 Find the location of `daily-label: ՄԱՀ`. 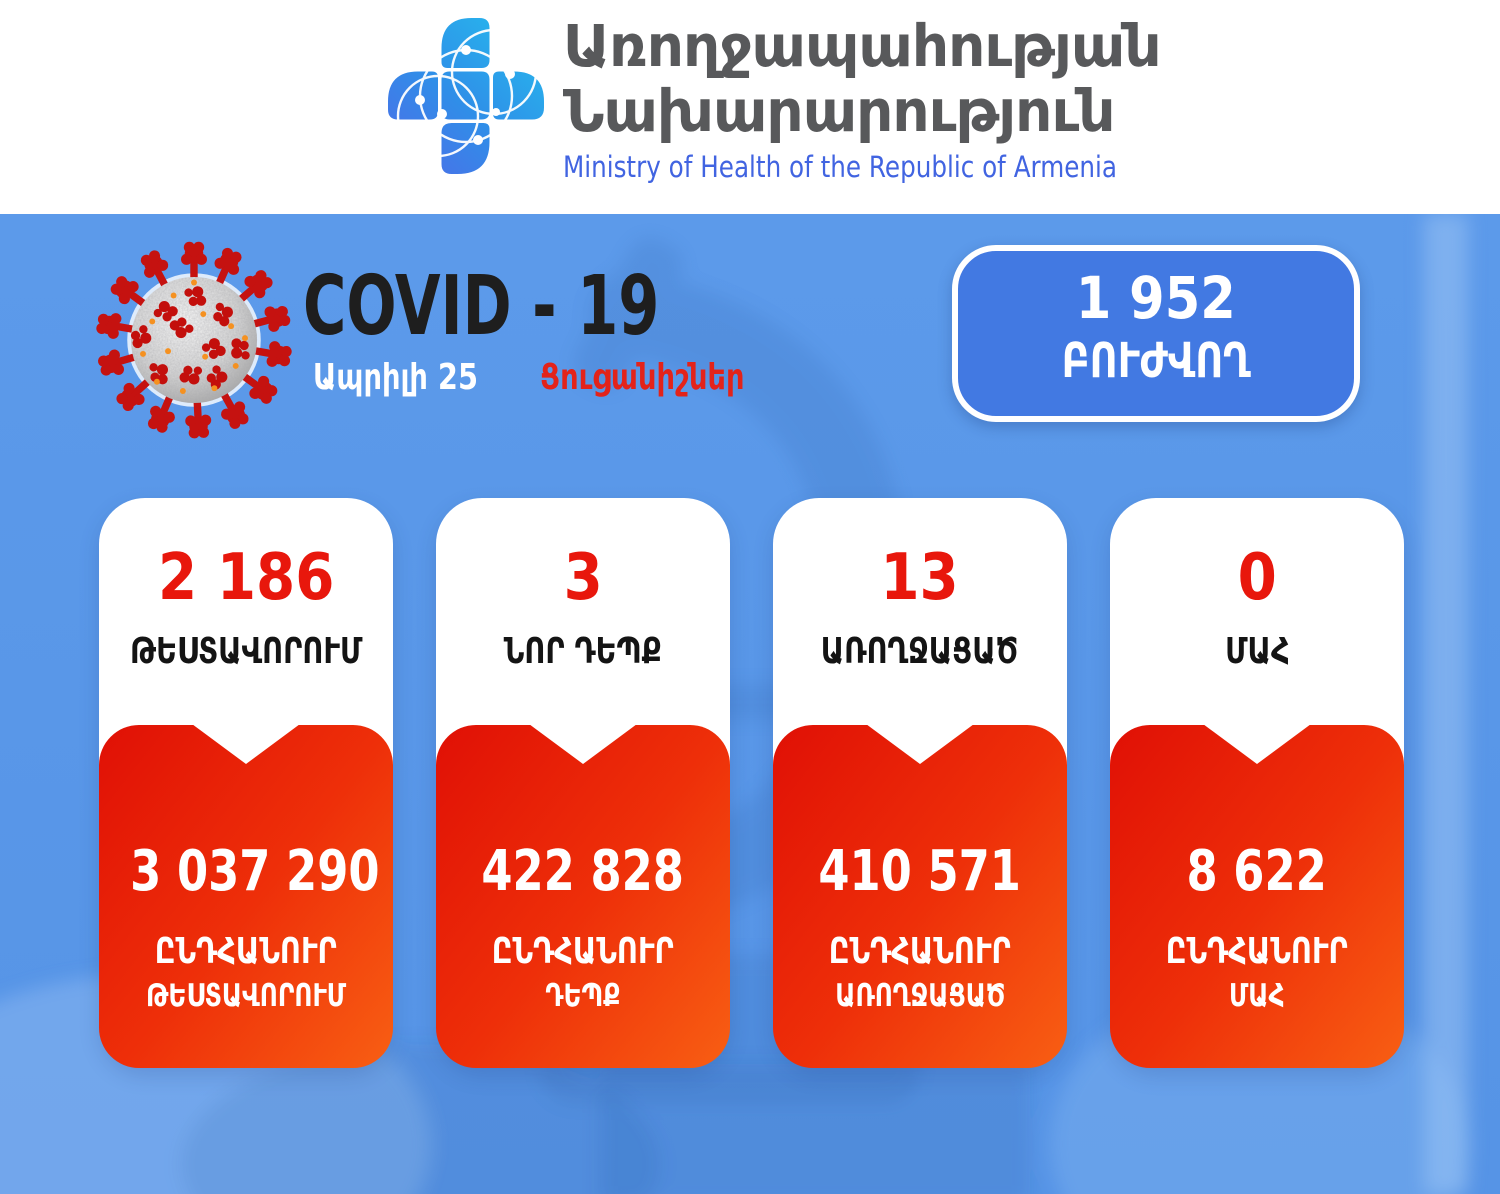

daily-label: ՄԱՀ is located at coordinates (1257, 651).